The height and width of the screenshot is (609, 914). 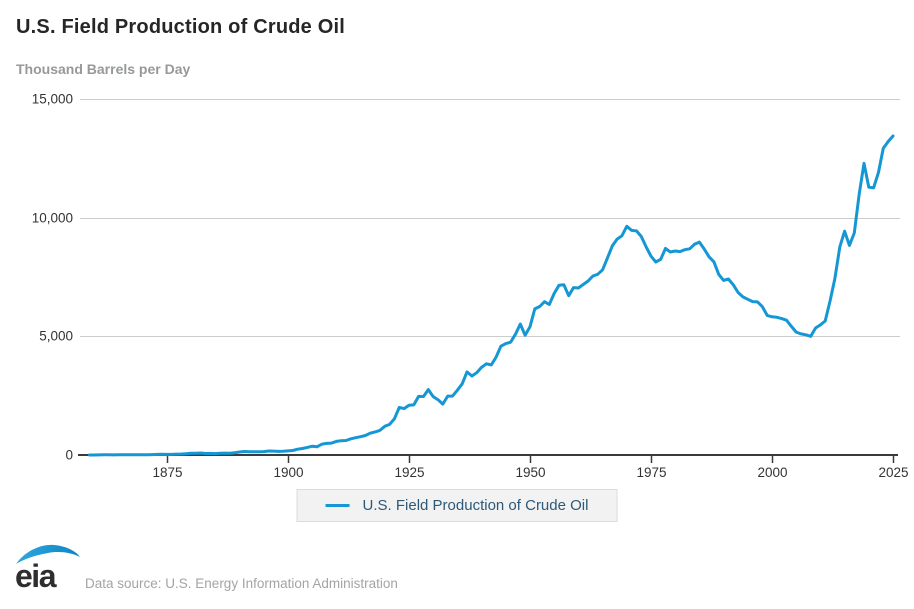 What do you see at coordinates (181, 27) in the screenshot?
I see `chart-title: U.S. Field Production of Crude Oil` at bounding box center [181, 27].